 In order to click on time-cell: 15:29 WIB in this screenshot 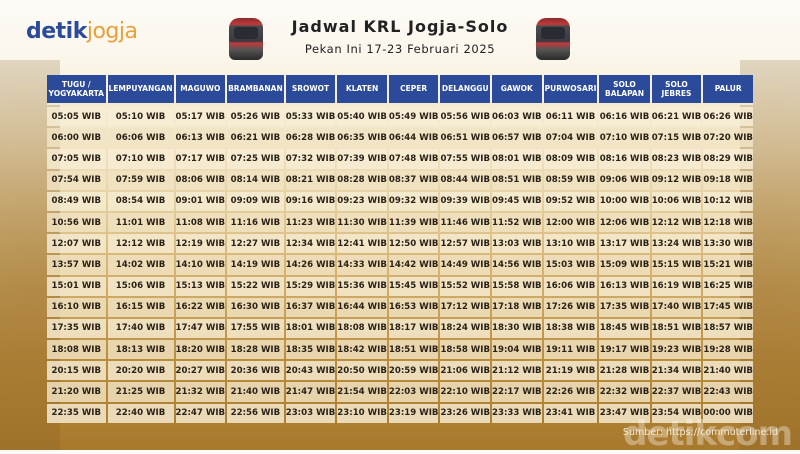, I will do `click(310, 286)`.